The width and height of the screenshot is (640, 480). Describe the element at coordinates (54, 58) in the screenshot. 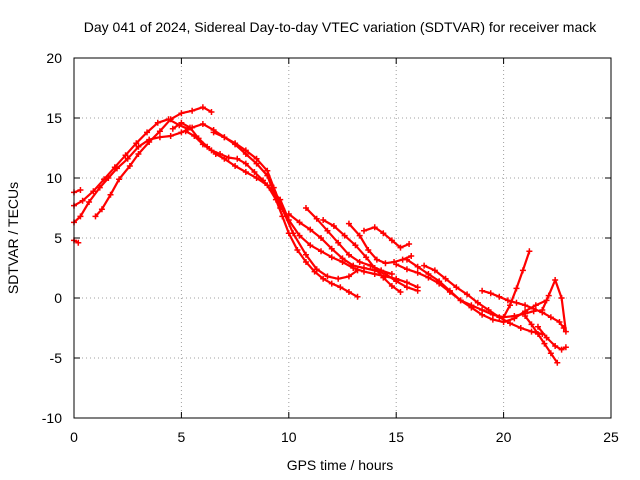

I see `y-tick-label: 20` at that location.